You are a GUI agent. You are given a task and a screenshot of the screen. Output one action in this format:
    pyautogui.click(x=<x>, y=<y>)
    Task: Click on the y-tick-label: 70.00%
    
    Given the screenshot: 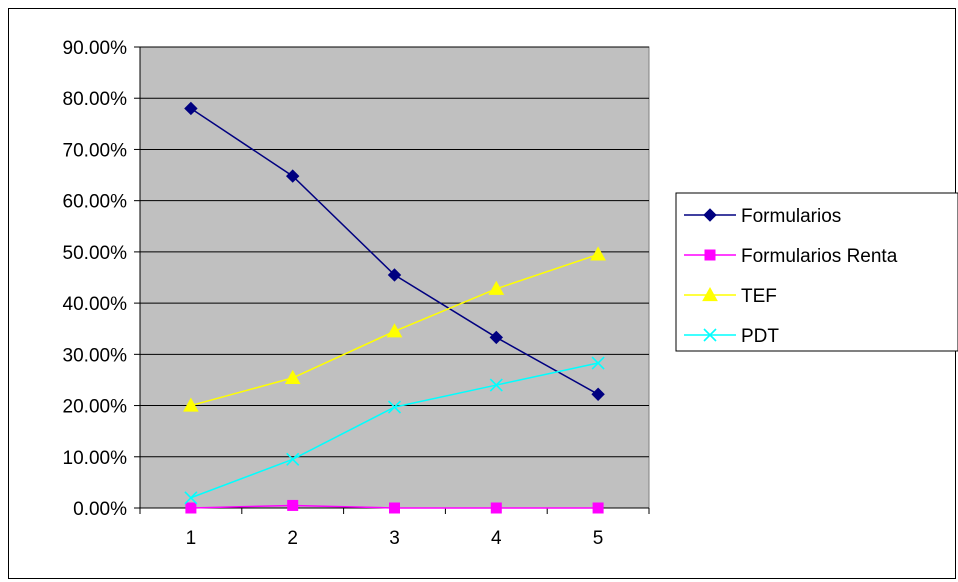 What is the action you would take?
    pyautogui.click(x=95, y=150)
    